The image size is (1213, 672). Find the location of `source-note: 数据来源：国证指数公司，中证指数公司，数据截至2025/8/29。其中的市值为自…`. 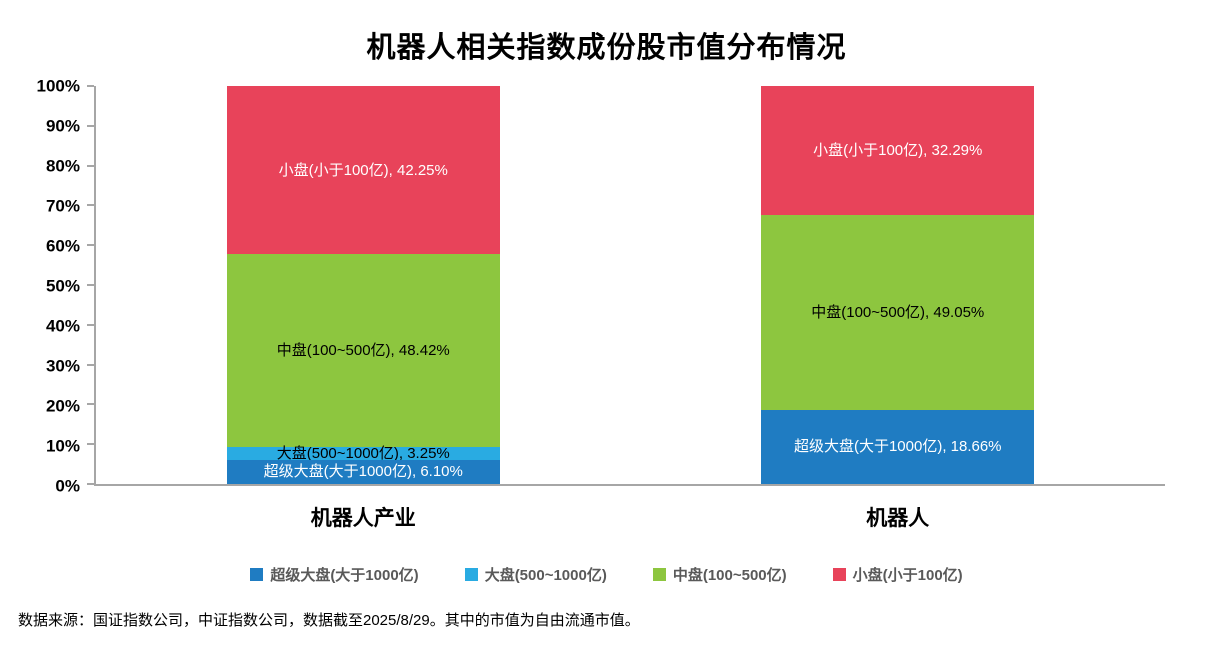

source-note: 数据来源：国证指数公司，中证指数公司，数据截至2025/8/29。其中的市值为自… is located at coordinates (329, 620).